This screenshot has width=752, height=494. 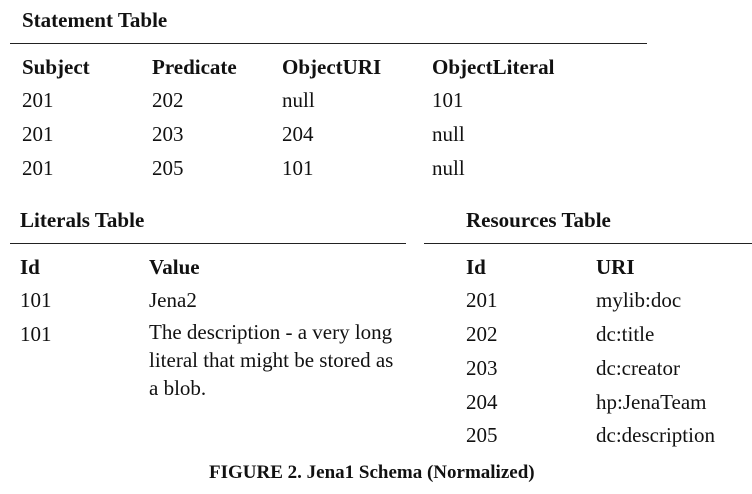 What do you see at coordinates (174, 267) in the screenshot?
I see `literals-header-value: Value` at bounding box center [174, 267].